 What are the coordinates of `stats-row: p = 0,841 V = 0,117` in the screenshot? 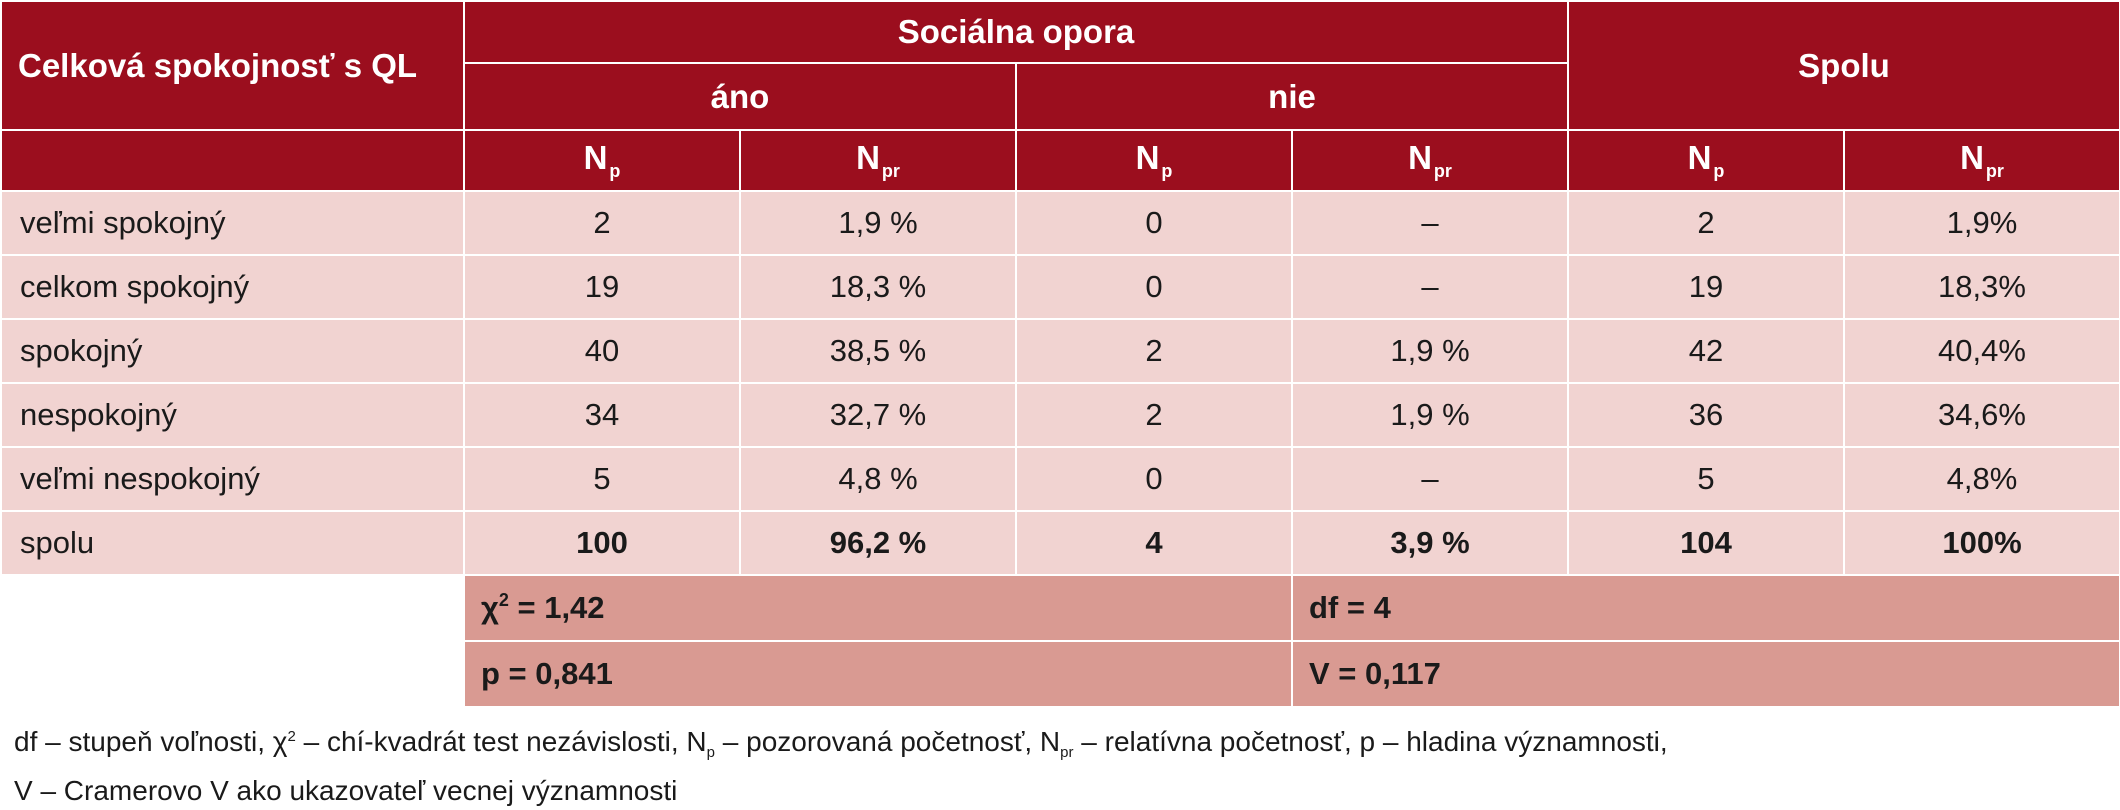 It's located at (1060, 674).